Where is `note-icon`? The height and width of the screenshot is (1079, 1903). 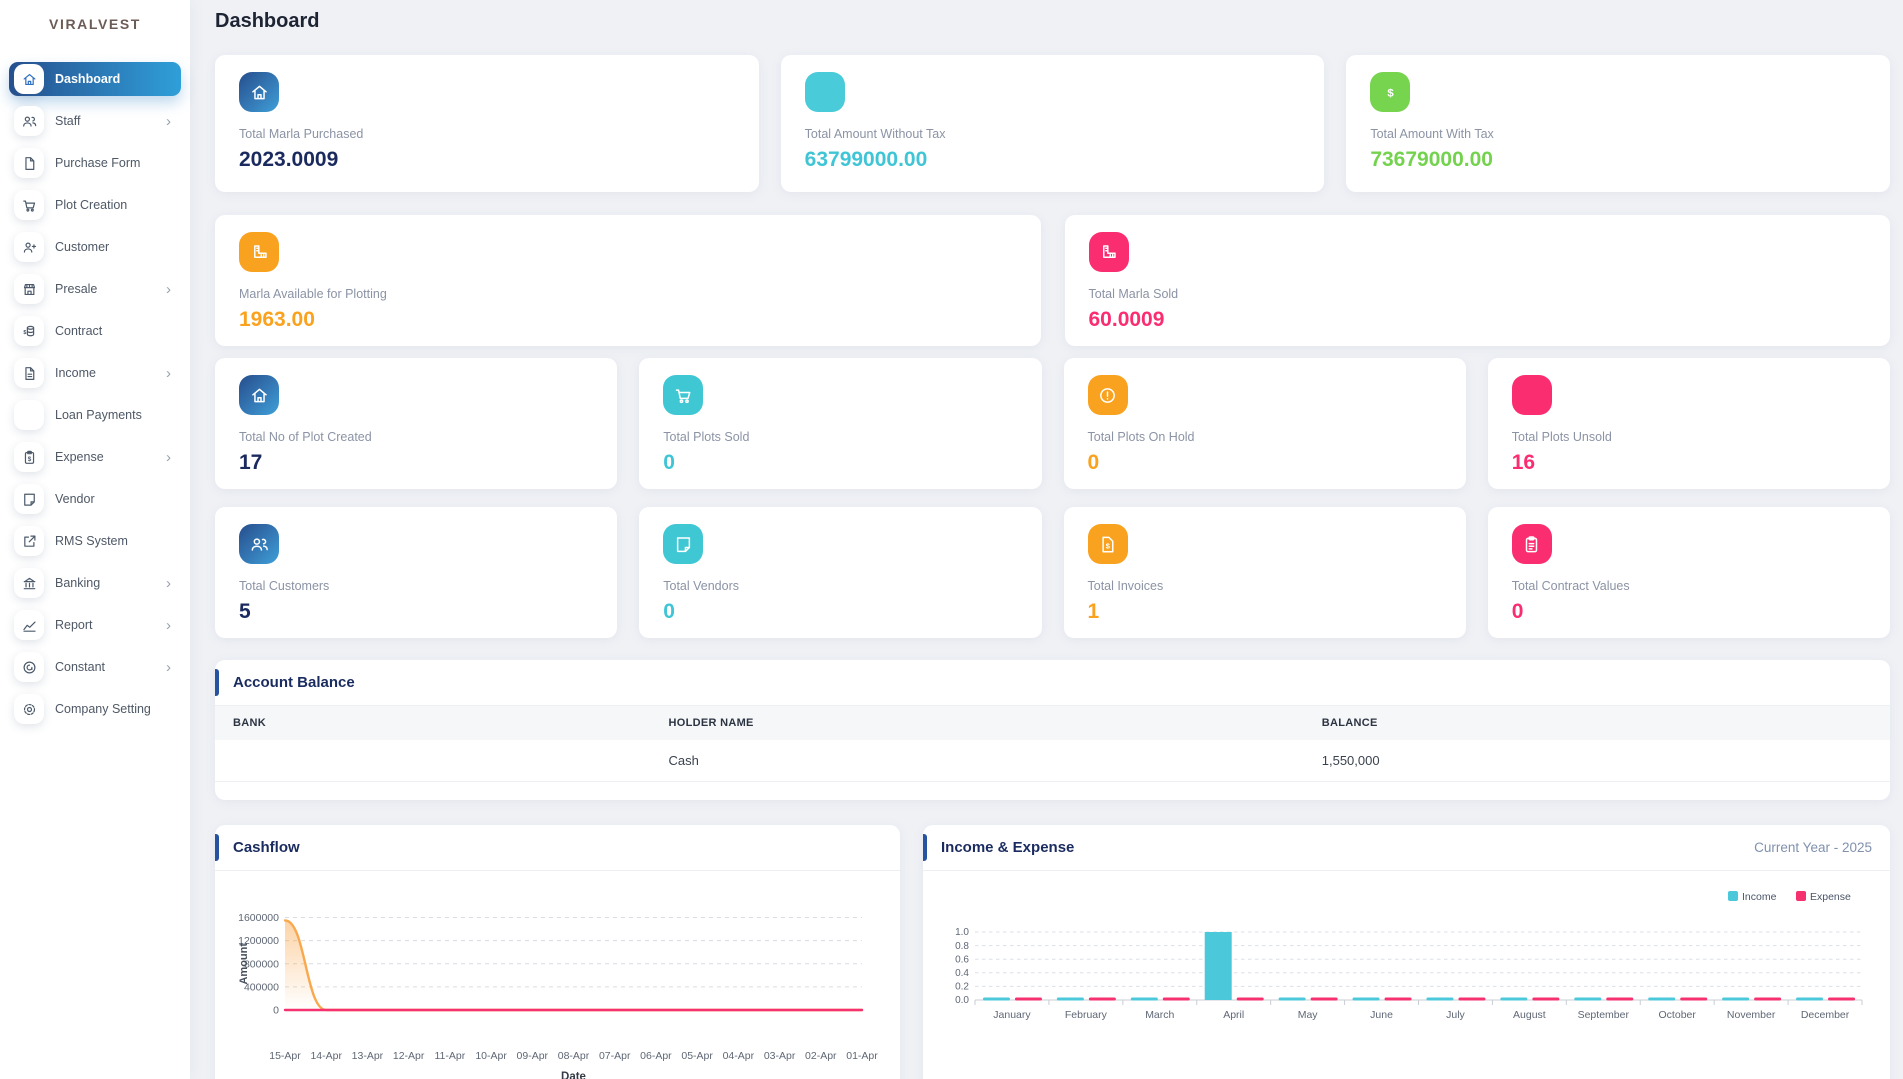 note-icon is located at coordinates (29, 499).